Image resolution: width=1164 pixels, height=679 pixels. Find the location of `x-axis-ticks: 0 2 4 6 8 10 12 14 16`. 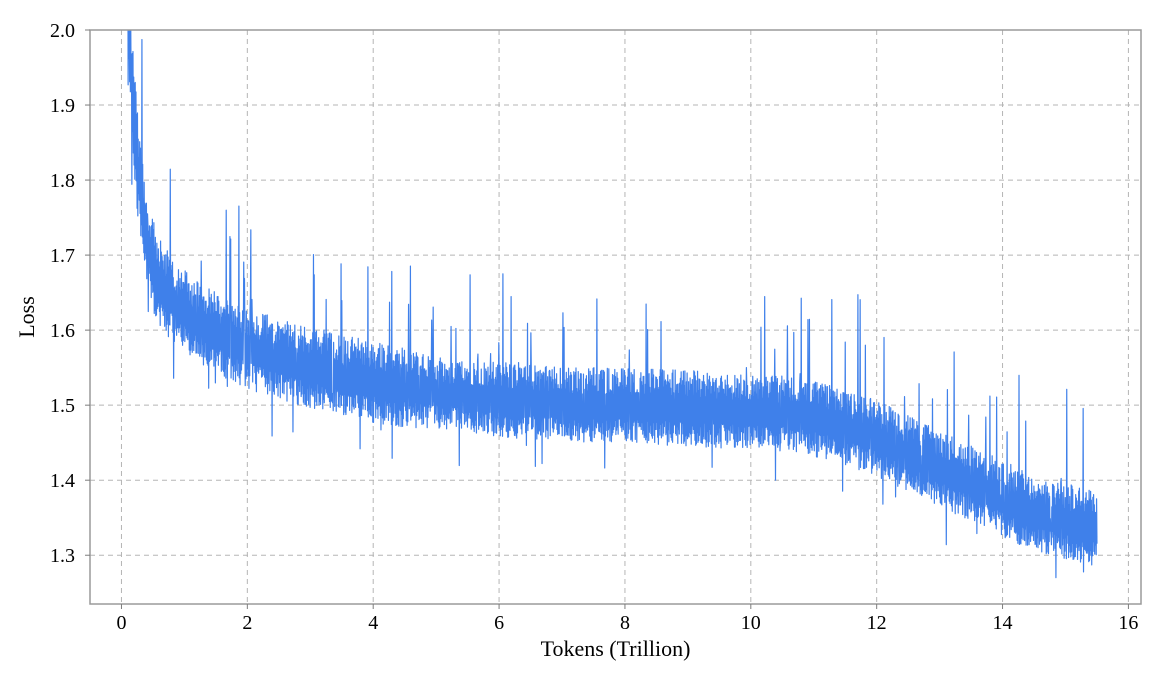

x-axis-ticks: 0 2 4 6 8 10 12 14 16 is located at coordinates (627, 619).